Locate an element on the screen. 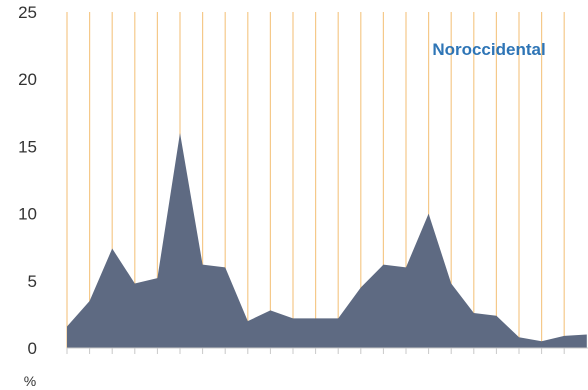  y-tick-label: 20 is located at coordinates (27, 79).